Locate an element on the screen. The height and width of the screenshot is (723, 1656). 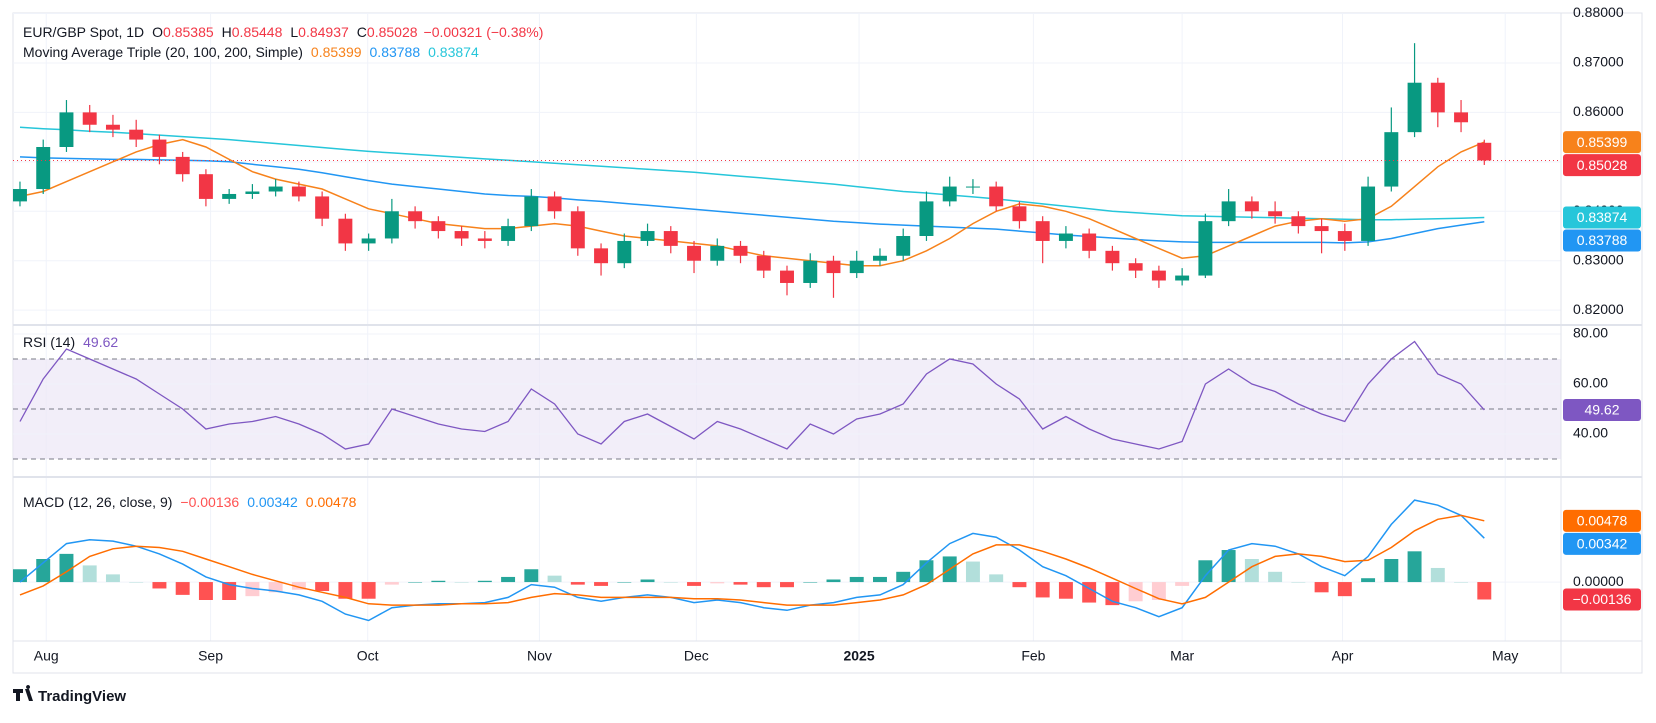
macd-value: 0.00342 is located at coordinates (272, 502).